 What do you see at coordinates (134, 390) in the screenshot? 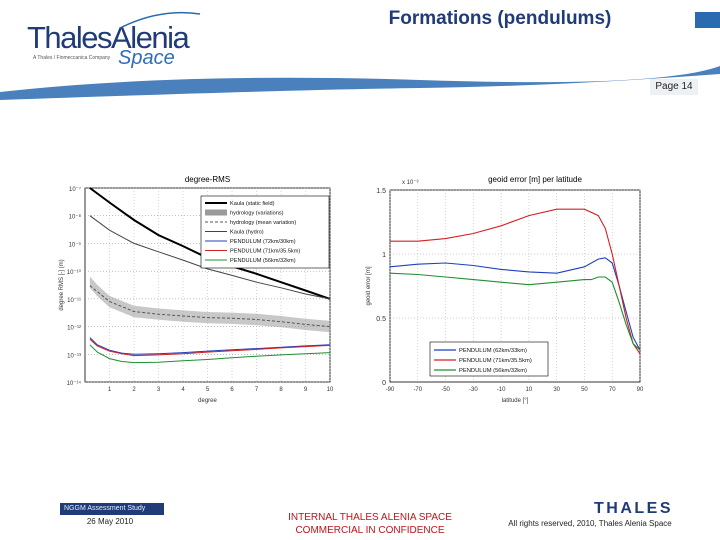
I see `x-tick-label: 2` at bounding box center [134, 390].